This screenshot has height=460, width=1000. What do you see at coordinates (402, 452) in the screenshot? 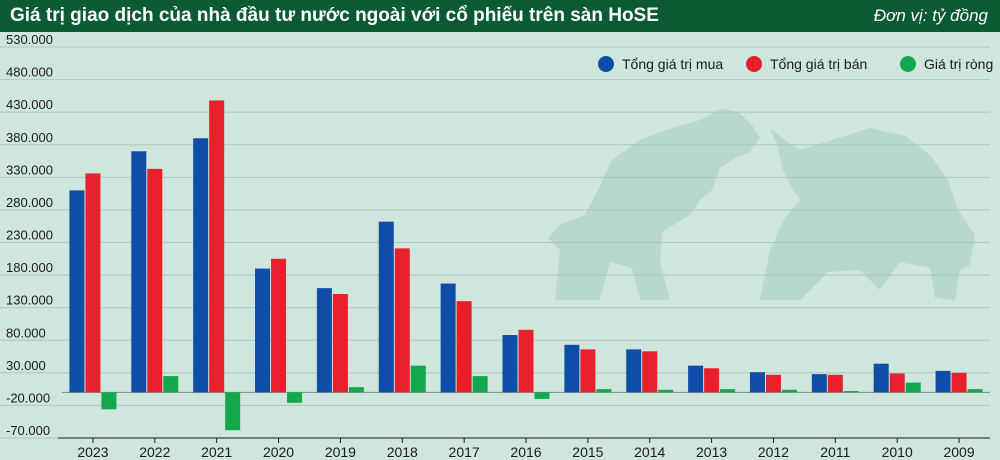
I see `x-tick-label: 2018` at bounding box center [402, 452].